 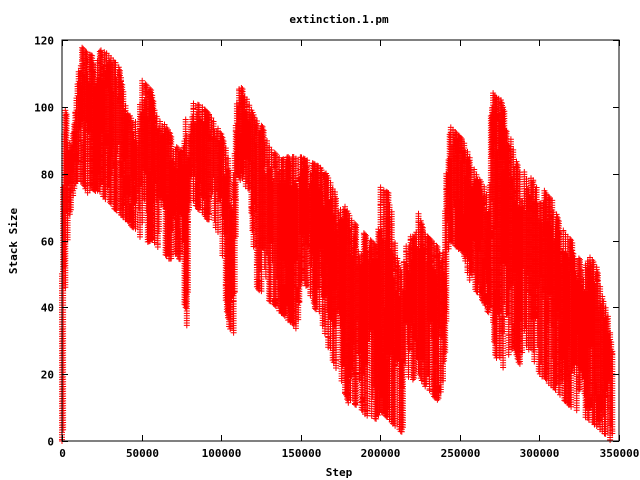 I want to click on x-tick-label: 350000, so click(x=620, y=453).